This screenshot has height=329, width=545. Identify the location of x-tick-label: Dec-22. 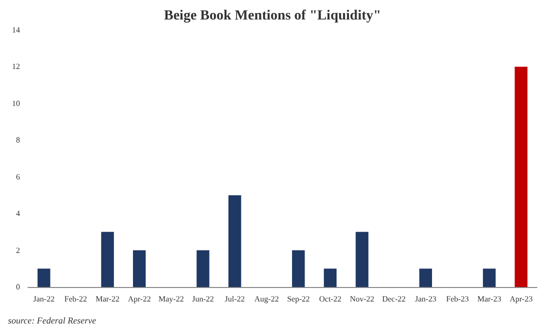
(394, 299).